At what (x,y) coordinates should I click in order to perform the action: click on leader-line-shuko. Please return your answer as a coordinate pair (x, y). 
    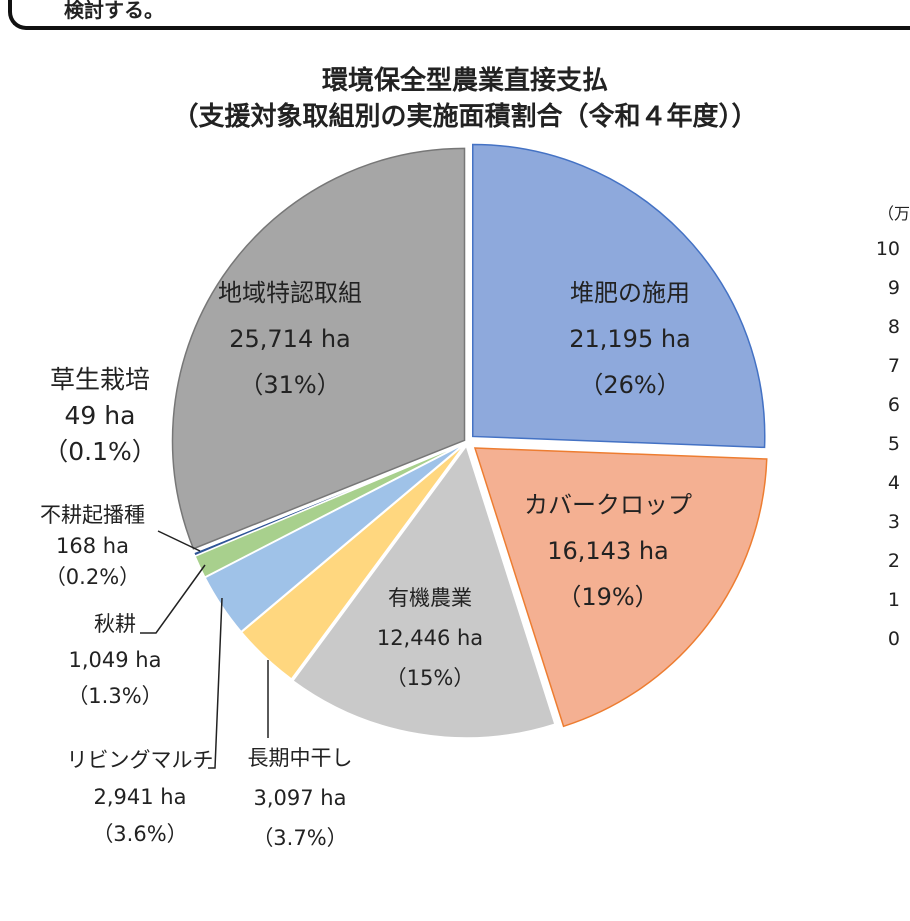
    Looking at the image, I should click on (173, 599).